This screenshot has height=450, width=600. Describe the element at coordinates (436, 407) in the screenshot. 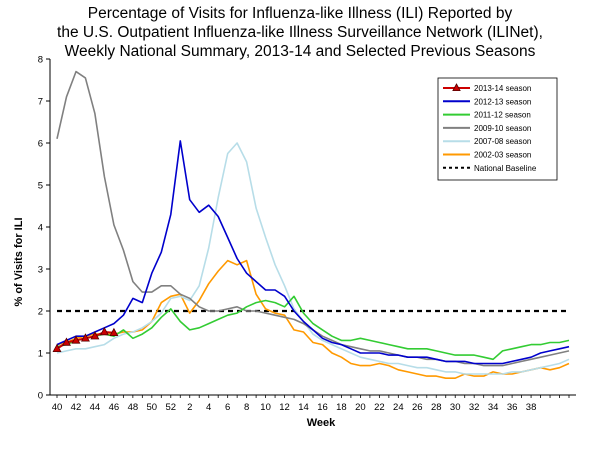

I see `x-tick-label: 28` at that location.